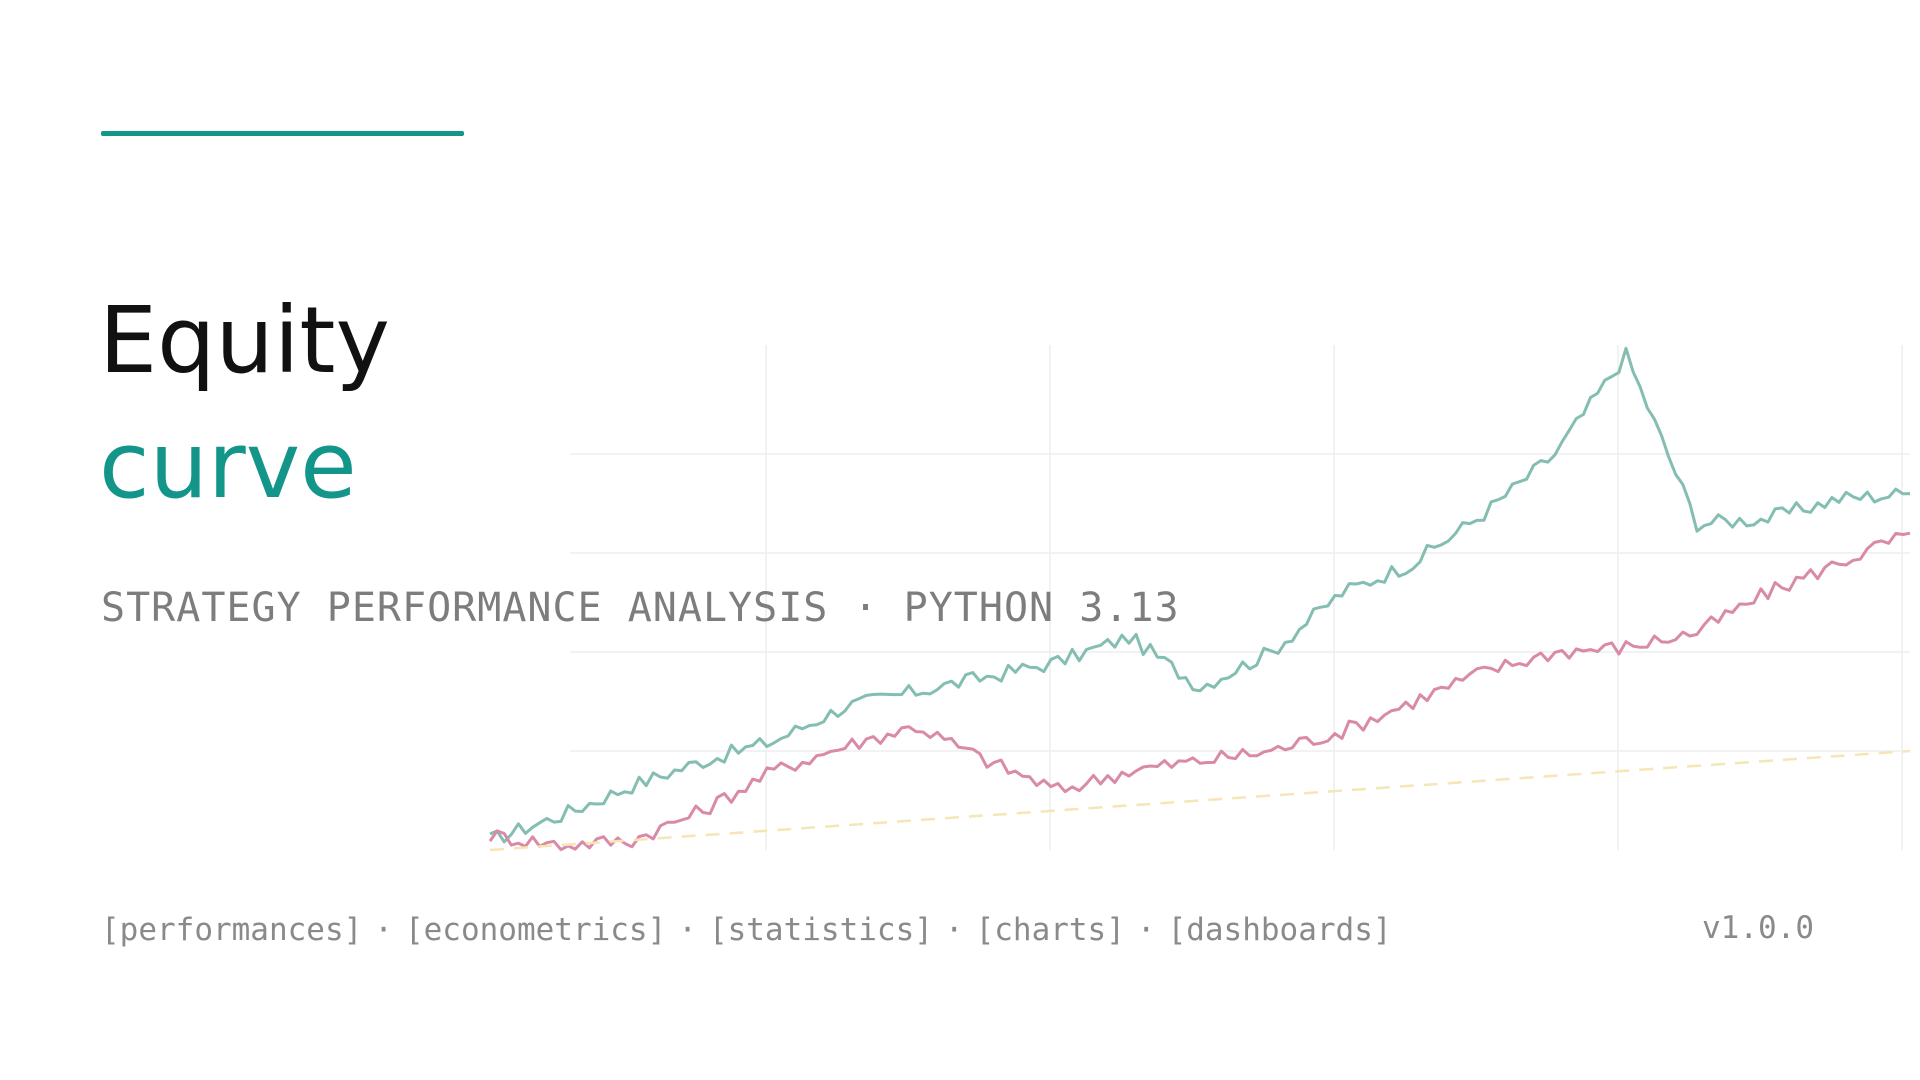 This screenshot has width=1920, height=1080. I want to click on baseline-series-line, so click(1200, 800).